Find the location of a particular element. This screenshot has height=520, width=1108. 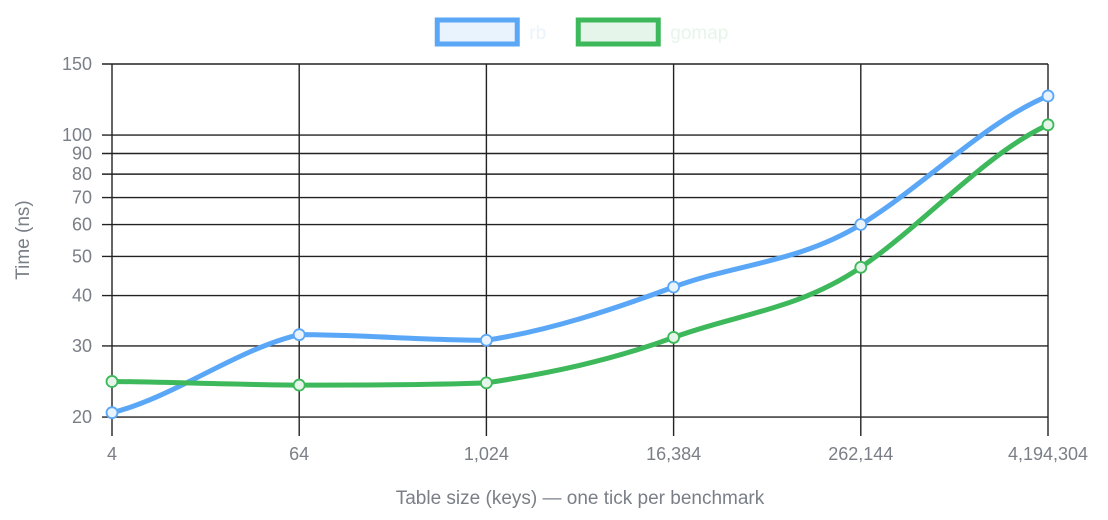

x-tick-label: 262,144 is located at coordinates (860, 454).